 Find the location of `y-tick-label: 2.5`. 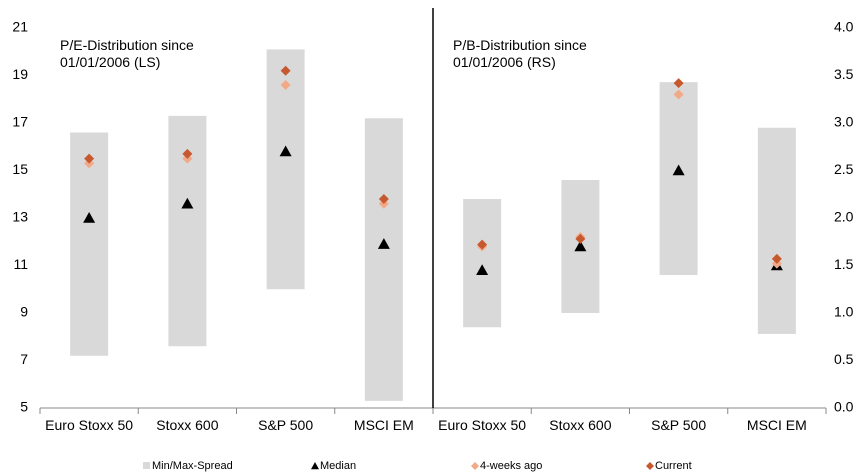

y-tick-label: 2.5 is located at coordinates (844, 169).